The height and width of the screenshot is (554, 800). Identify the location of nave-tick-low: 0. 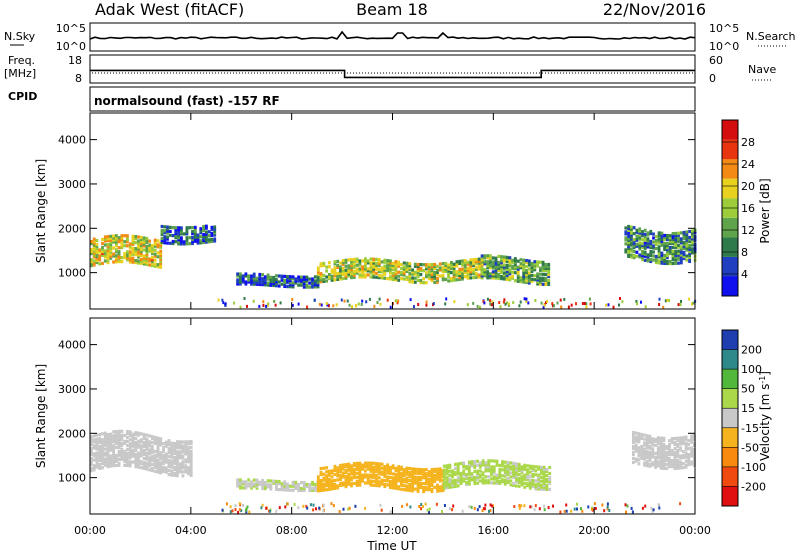
(712, 78).